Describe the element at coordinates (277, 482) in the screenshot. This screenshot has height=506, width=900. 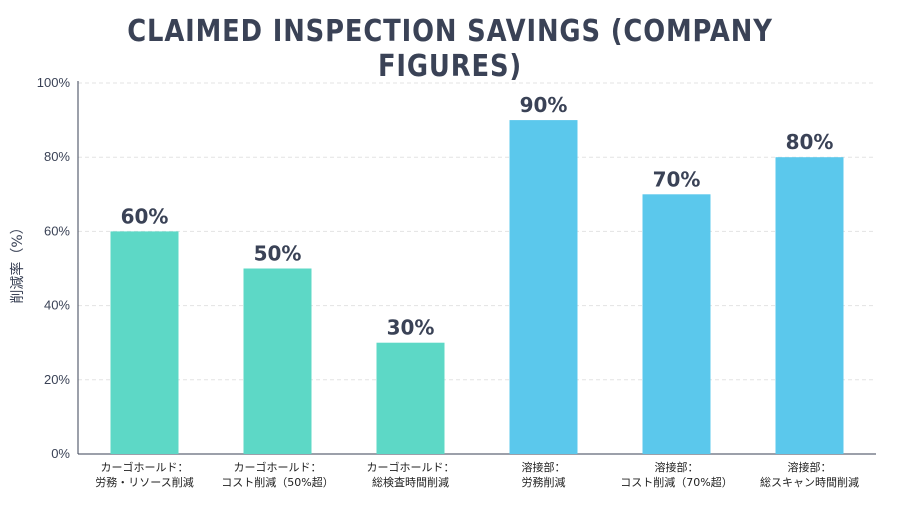
I see `x-tick-label: コスト削減（50%超）` at that location.